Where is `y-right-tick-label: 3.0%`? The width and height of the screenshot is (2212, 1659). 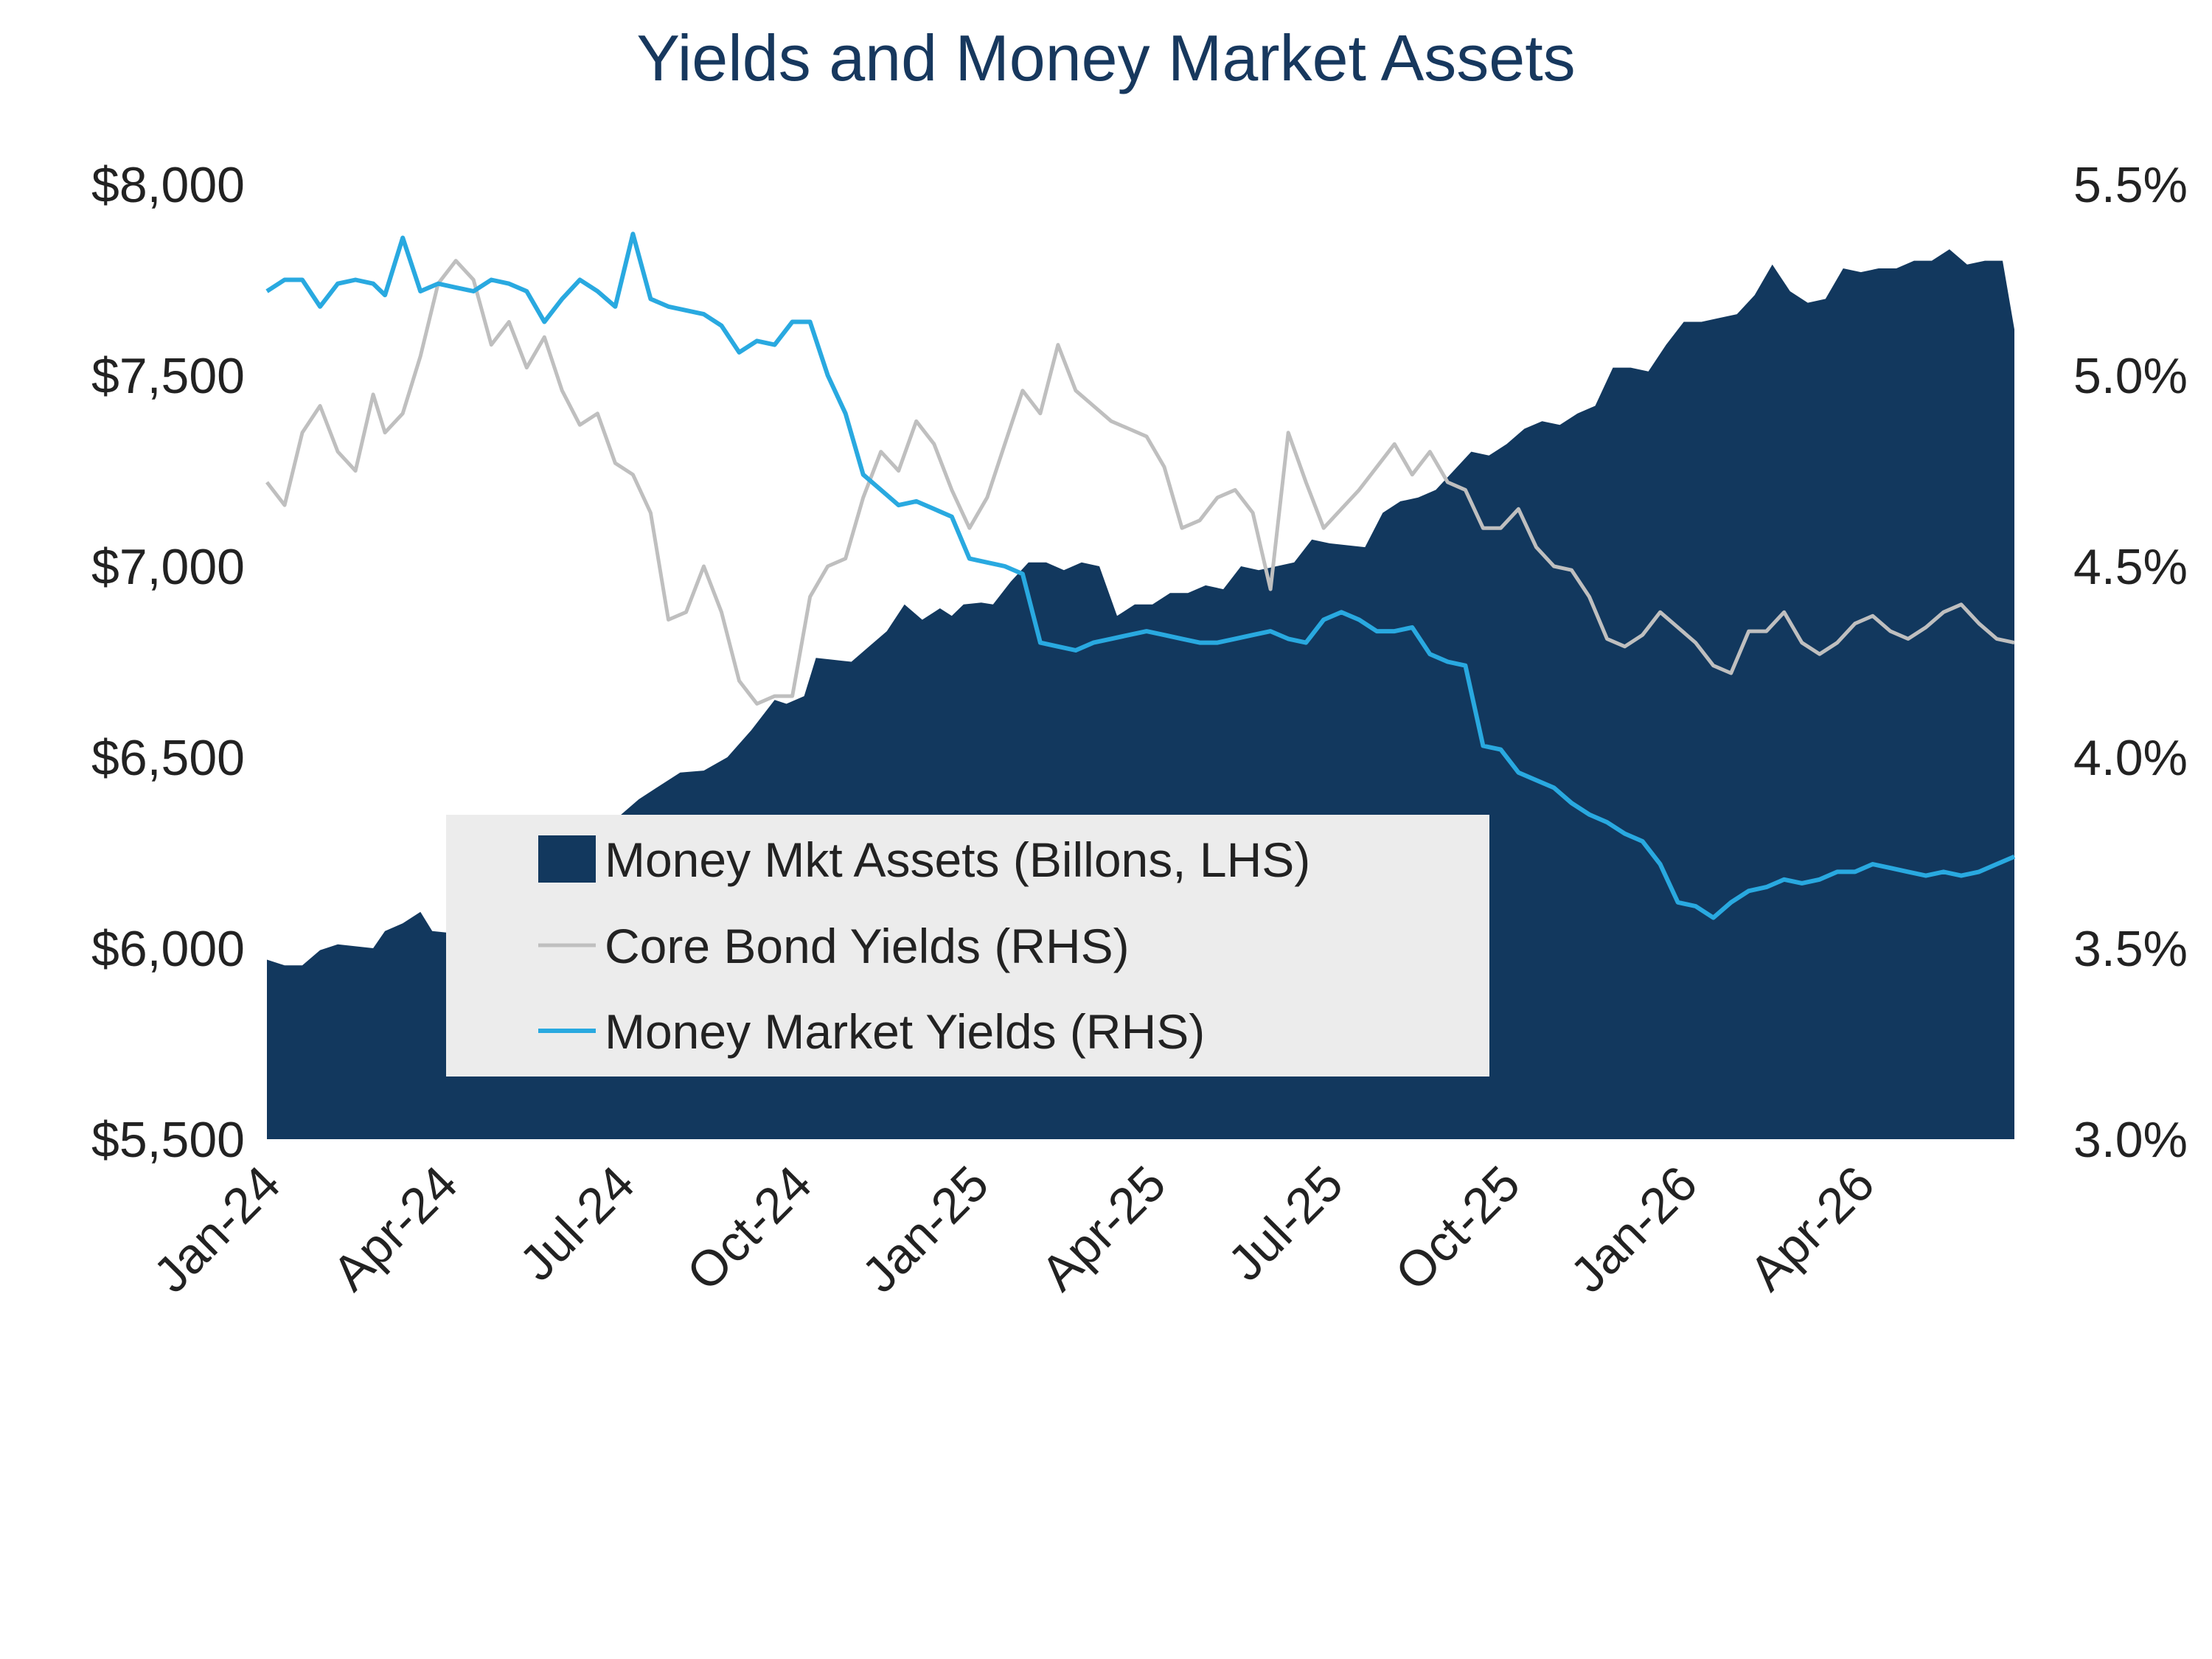
y-right-tick-label: 3.0% is located at coordinates (2130, 1140).